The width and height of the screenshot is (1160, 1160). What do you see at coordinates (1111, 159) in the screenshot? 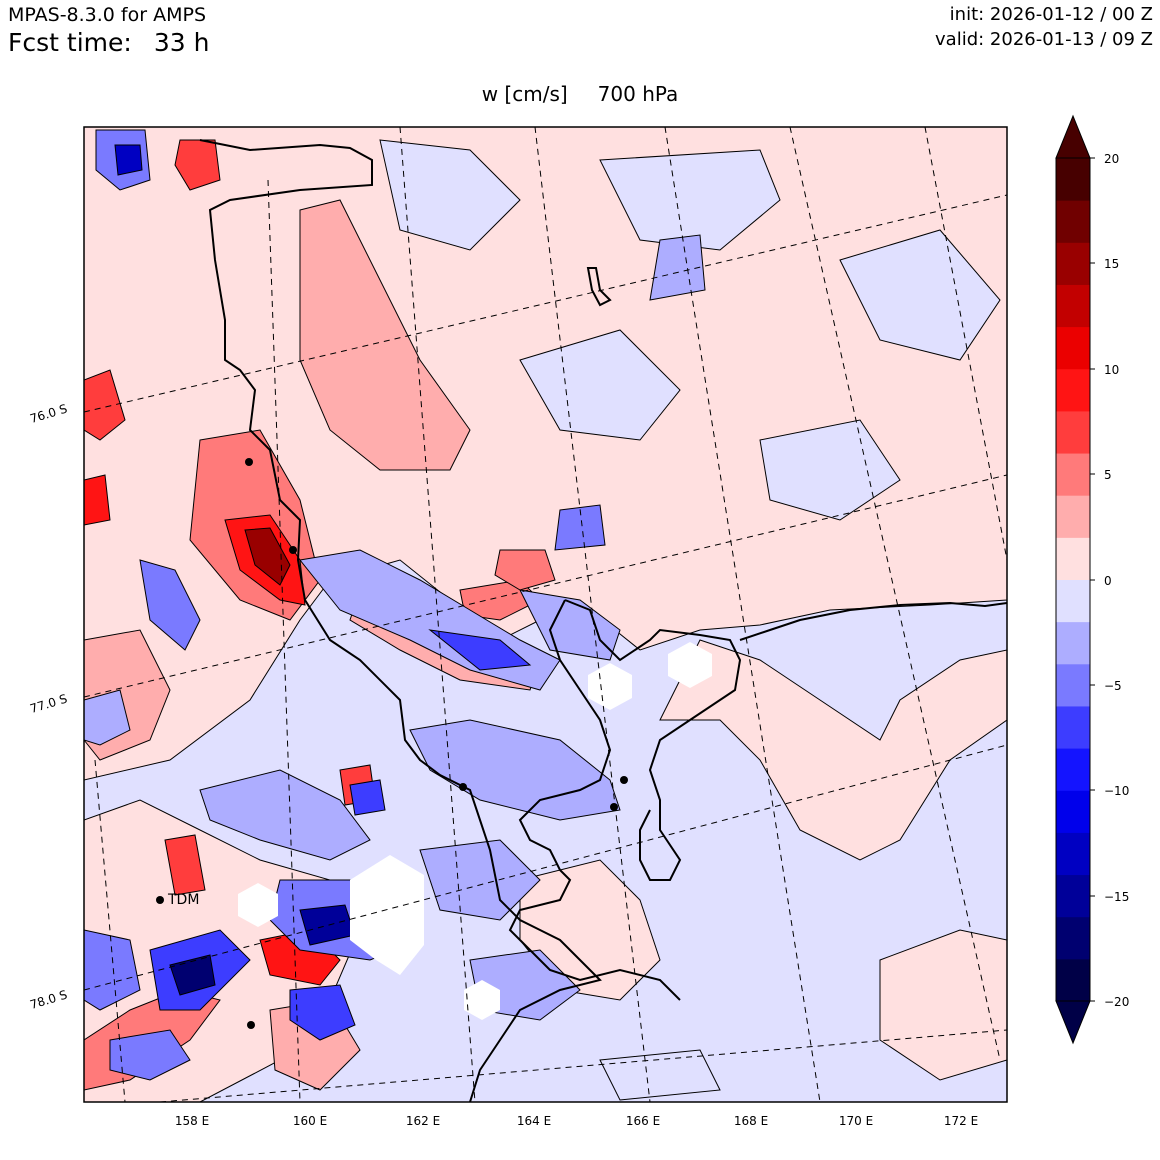
I see `colorbar-tick-label: 20` at bounding box center [1111, 159].